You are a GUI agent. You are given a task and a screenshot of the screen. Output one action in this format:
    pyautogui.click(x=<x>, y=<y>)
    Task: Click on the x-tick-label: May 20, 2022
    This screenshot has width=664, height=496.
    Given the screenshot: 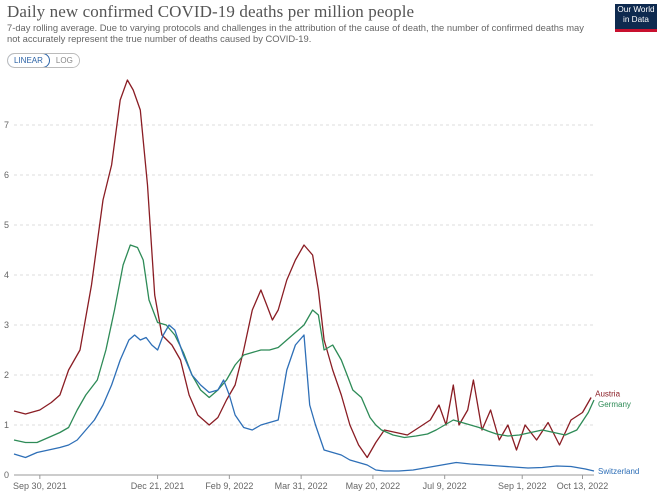 What is the action you would take?
    pyautogui.click(x=373, y=486)
    